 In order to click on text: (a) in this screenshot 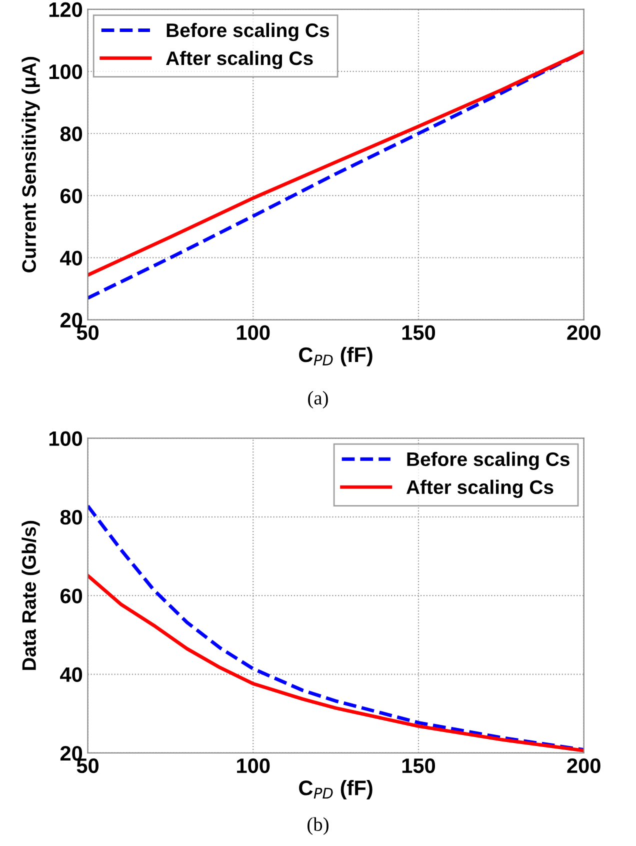, I will do `click(318, 399)`.